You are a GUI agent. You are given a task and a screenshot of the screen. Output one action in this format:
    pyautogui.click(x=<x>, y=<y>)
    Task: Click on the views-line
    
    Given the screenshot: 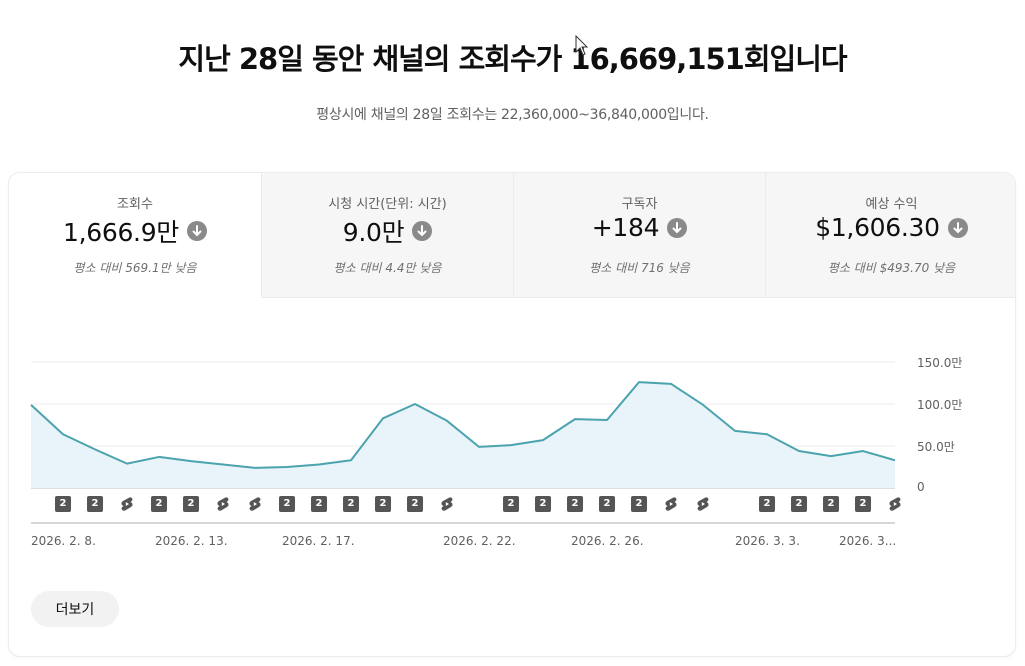 What is the action you would take?
    pyautogui.click(x=463, y=425)
    